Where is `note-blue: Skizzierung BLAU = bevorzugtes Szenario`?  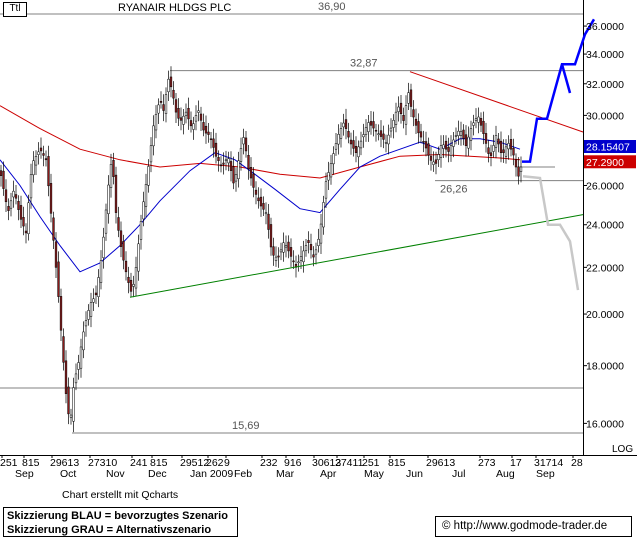
note-blue: Skizzierung BLAU = bevorzugtes Szenario is located at coordinates (117, 516).